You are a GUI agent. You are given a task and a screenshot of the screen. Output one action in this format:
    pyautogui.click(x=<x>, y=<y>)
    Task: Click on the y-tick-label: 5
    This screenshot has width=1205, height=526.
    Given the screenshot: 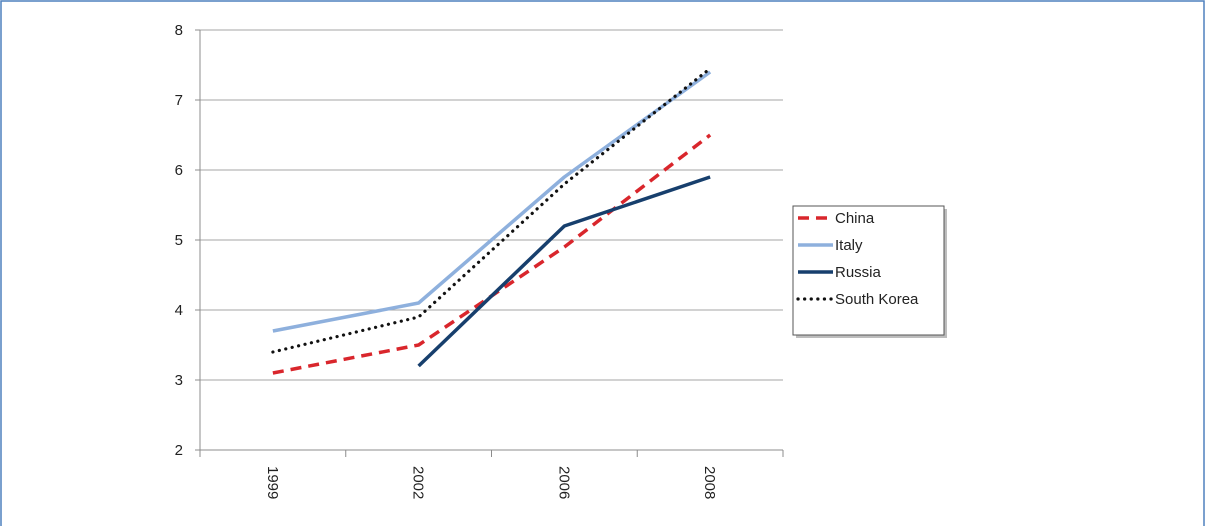 What is the action you would take?
    pyautogui.click(x=179, y=240)
    